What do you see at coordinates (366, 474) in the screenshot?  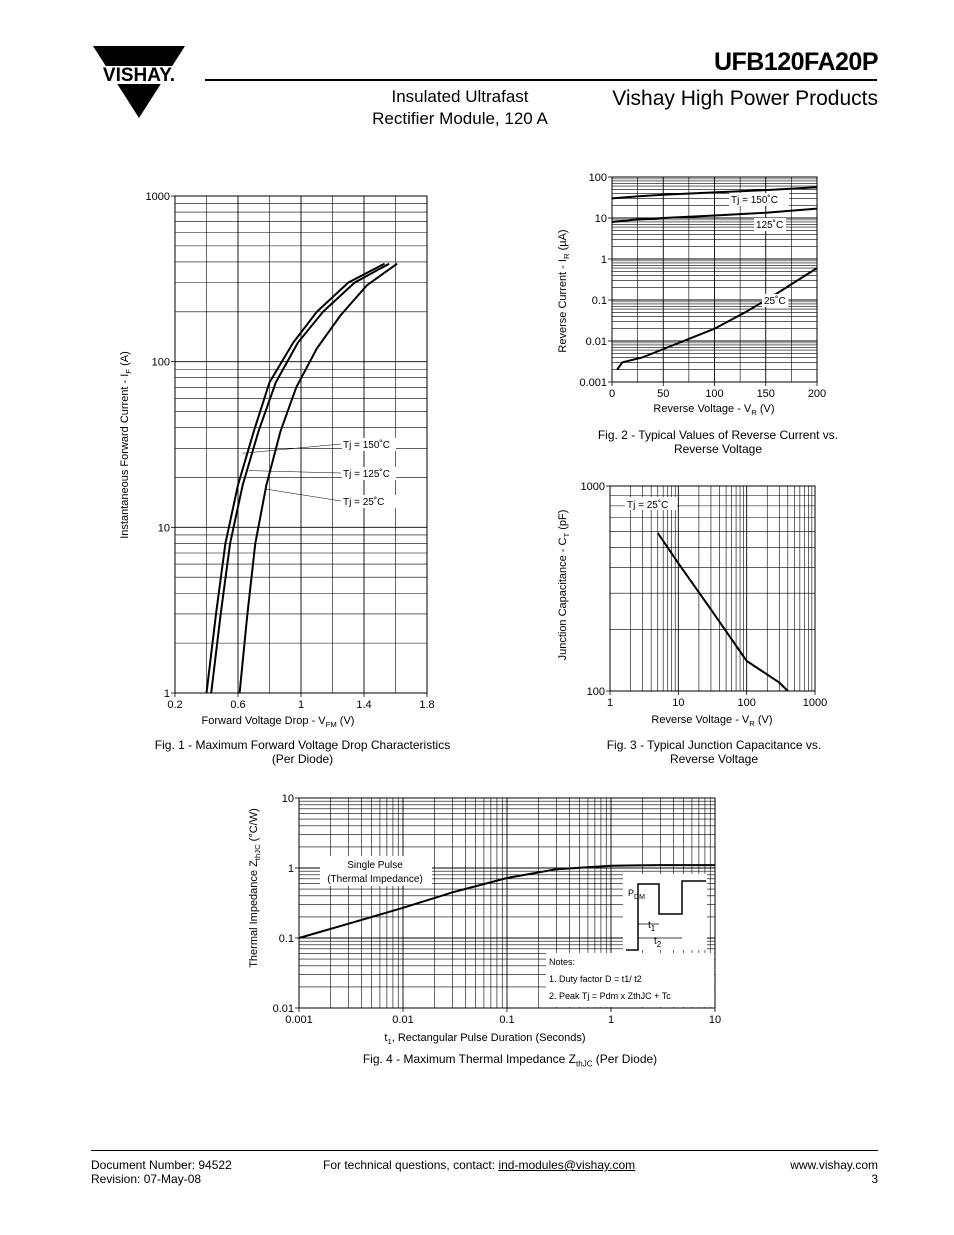 I see `series-label: Tj = 125˚C` at bounding box center [366, 474].